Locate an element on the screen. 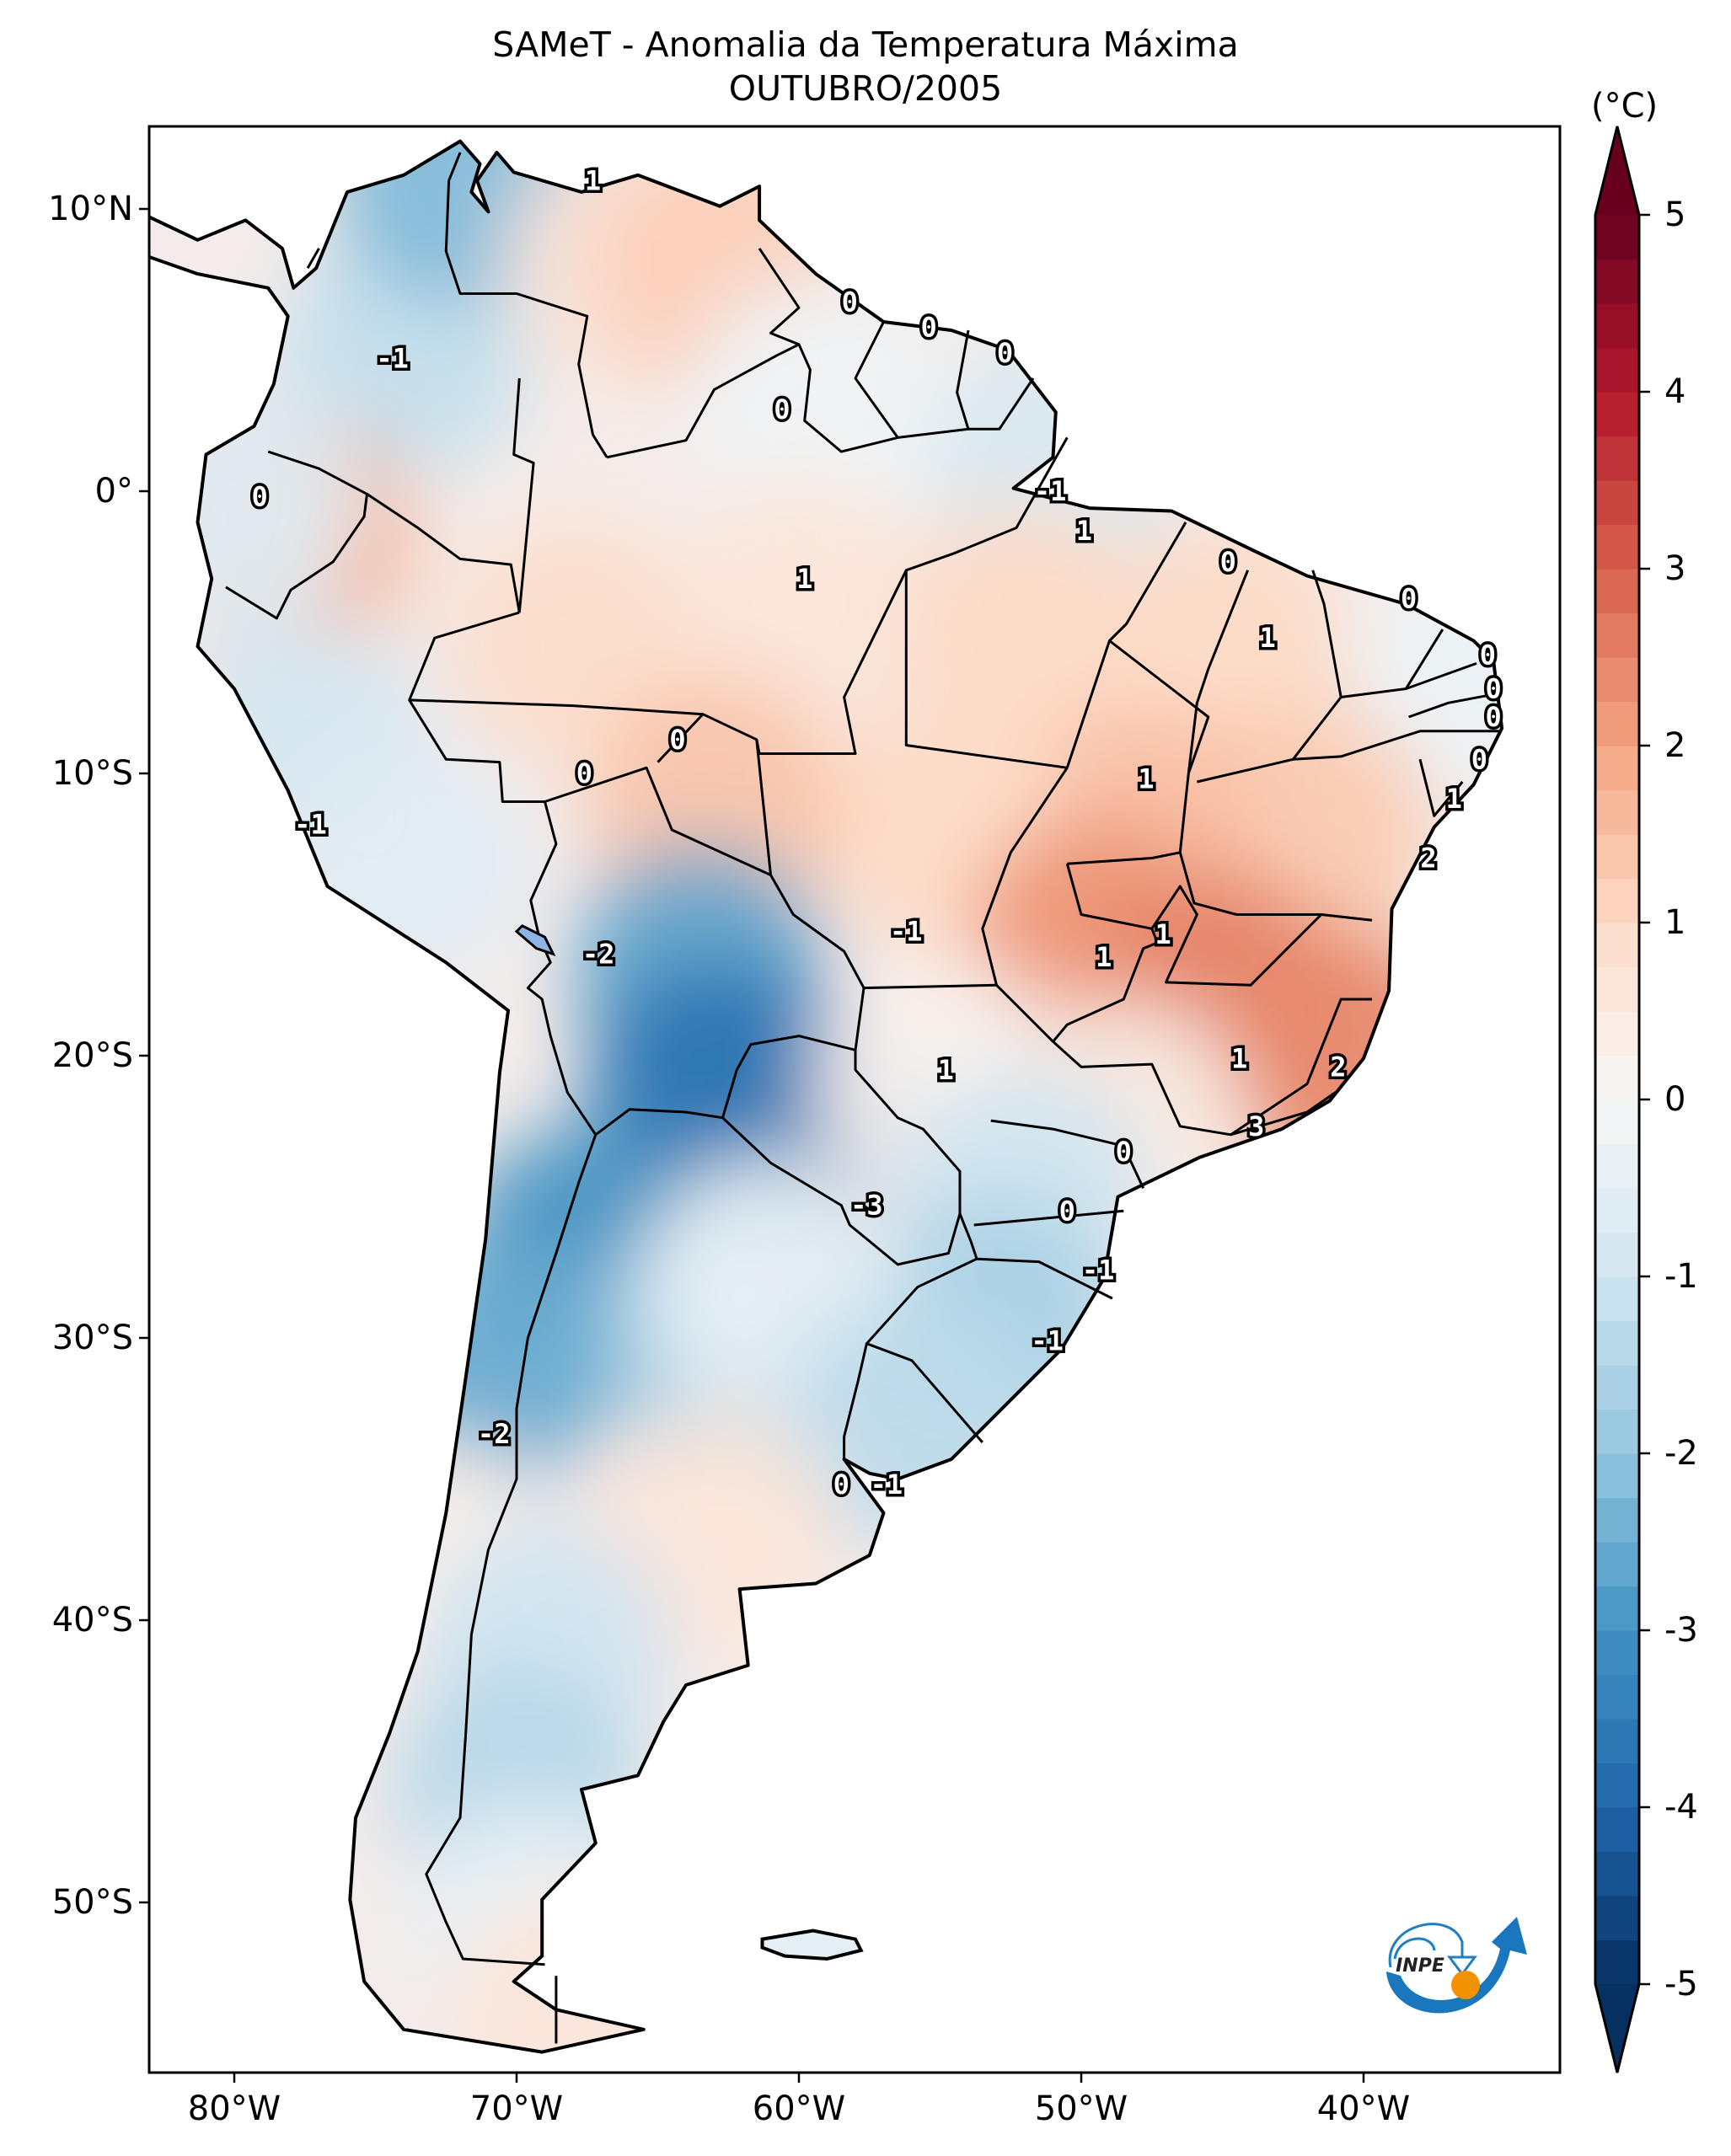 Image resolution: width=1731 pixels, height=2156 pixels. y-tick-label: 50°S is located at coordinates (92, 1902).